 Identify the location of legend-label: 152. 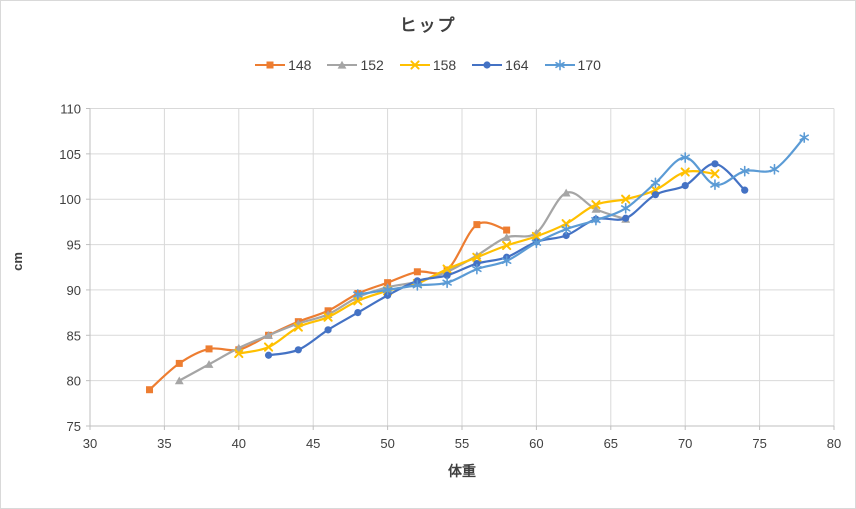
(372, 65).